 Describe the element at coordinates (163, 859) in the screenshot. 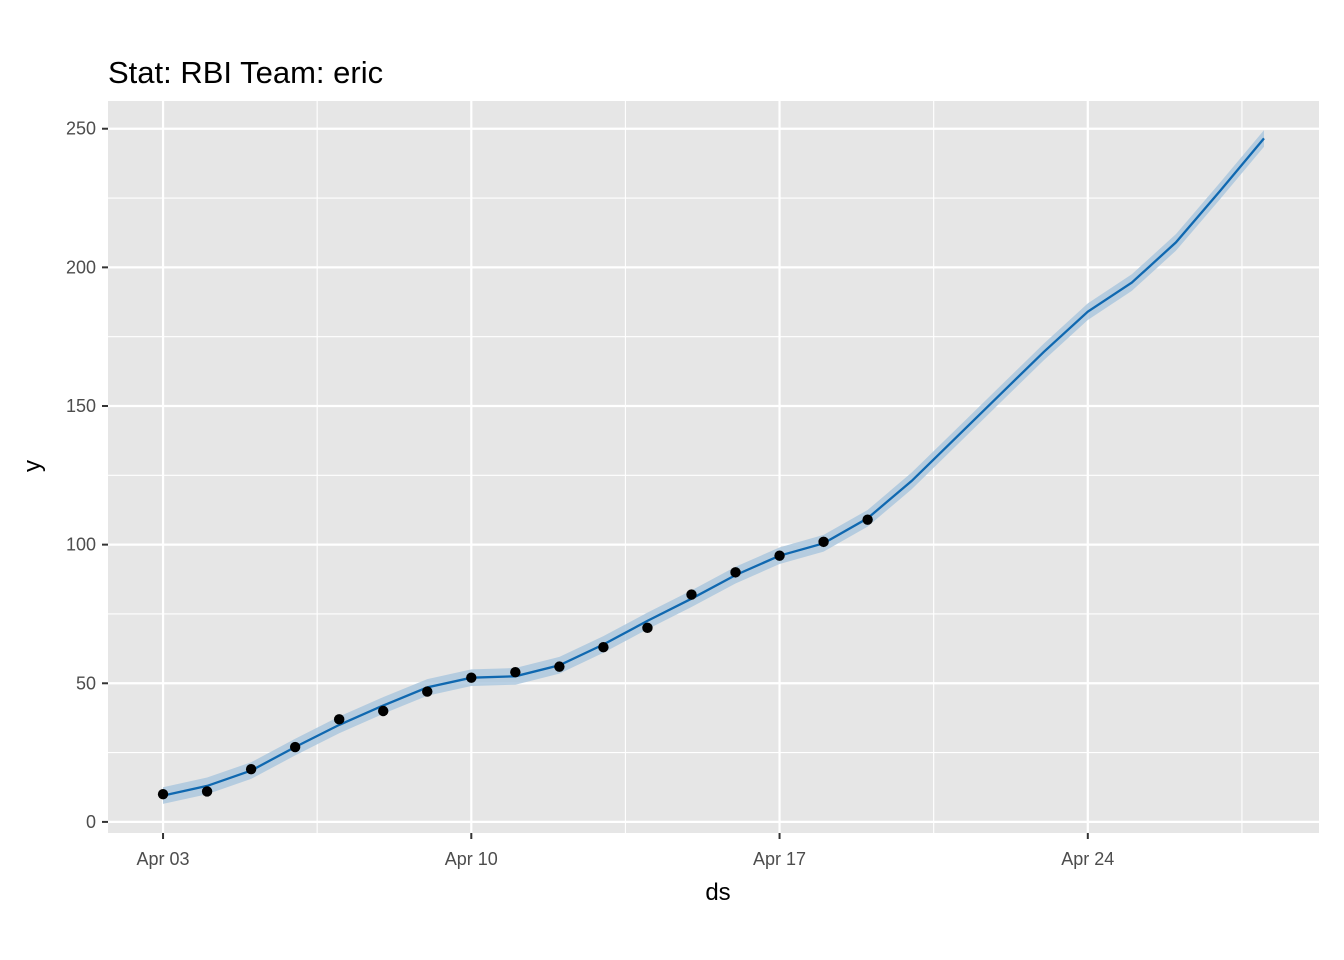

I see `x-tick-label: Apr 03` at that location.